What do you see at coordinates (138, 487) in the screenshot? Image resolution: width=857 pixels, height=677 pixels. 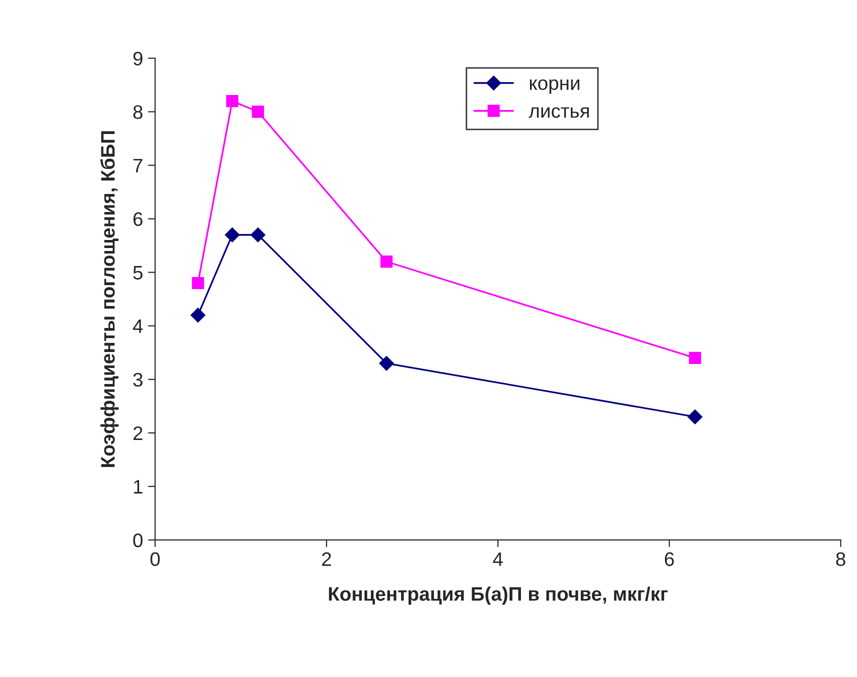 I see `y-tick-label: 1` at bounding box center [138, 487].